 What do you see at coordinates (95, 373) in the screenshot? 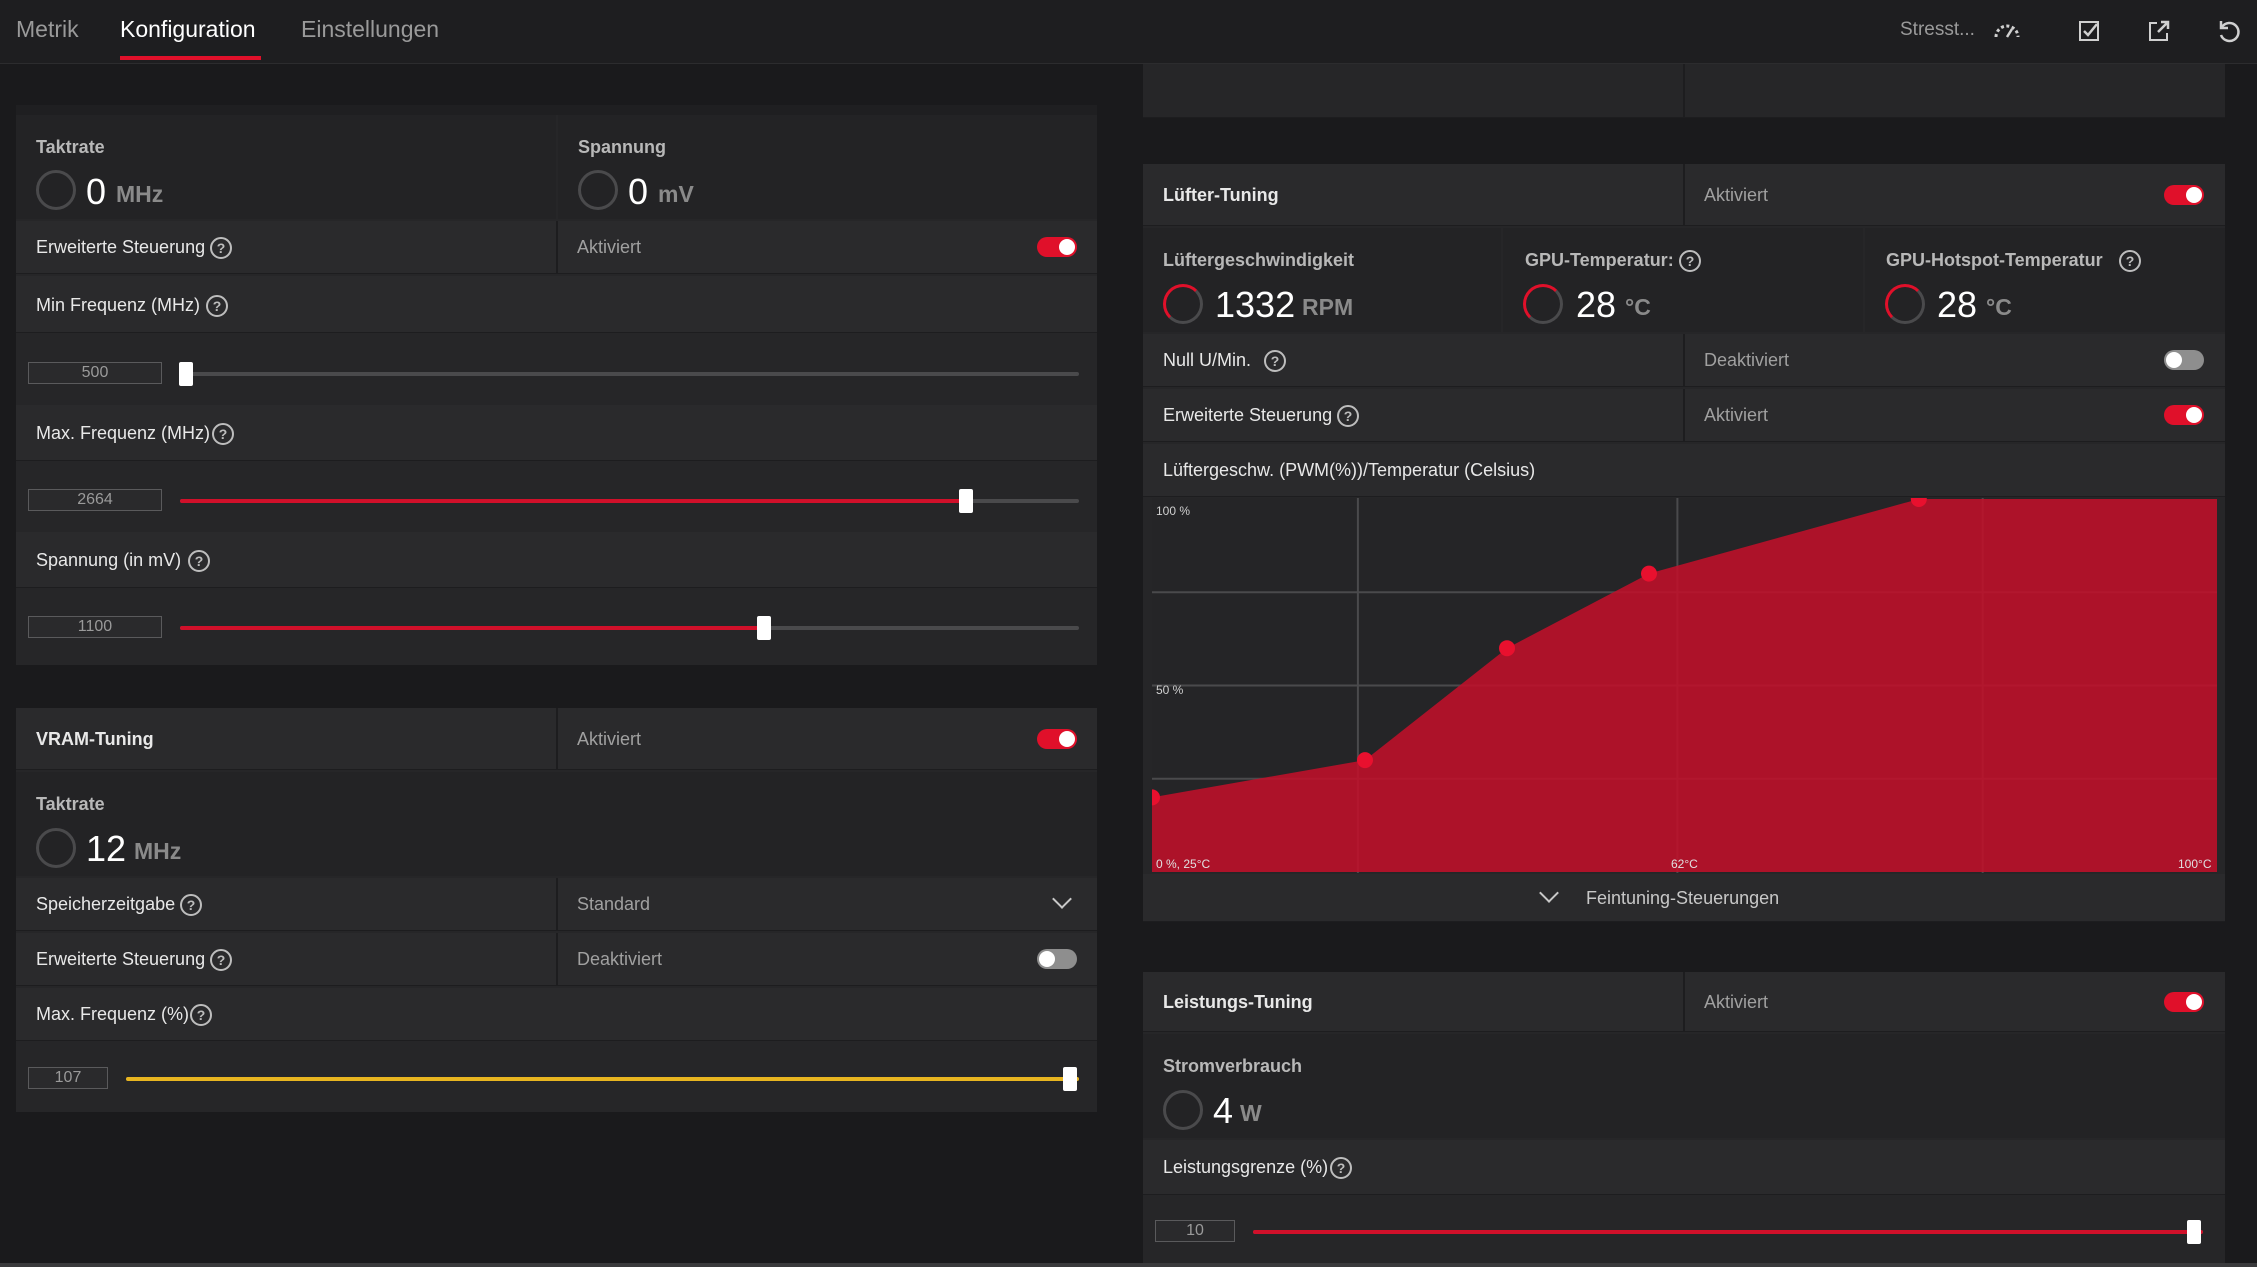
I see `min-frequency-input: 500` at bounding box center [95, 373].